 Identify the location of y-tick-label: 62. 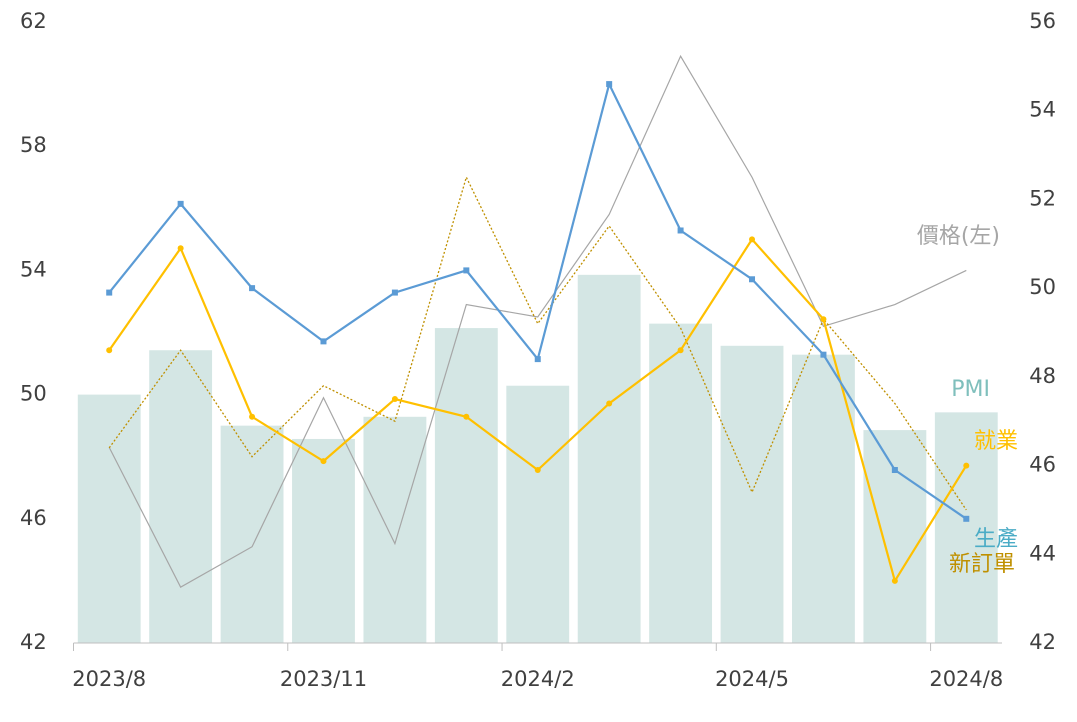
(33, 21).